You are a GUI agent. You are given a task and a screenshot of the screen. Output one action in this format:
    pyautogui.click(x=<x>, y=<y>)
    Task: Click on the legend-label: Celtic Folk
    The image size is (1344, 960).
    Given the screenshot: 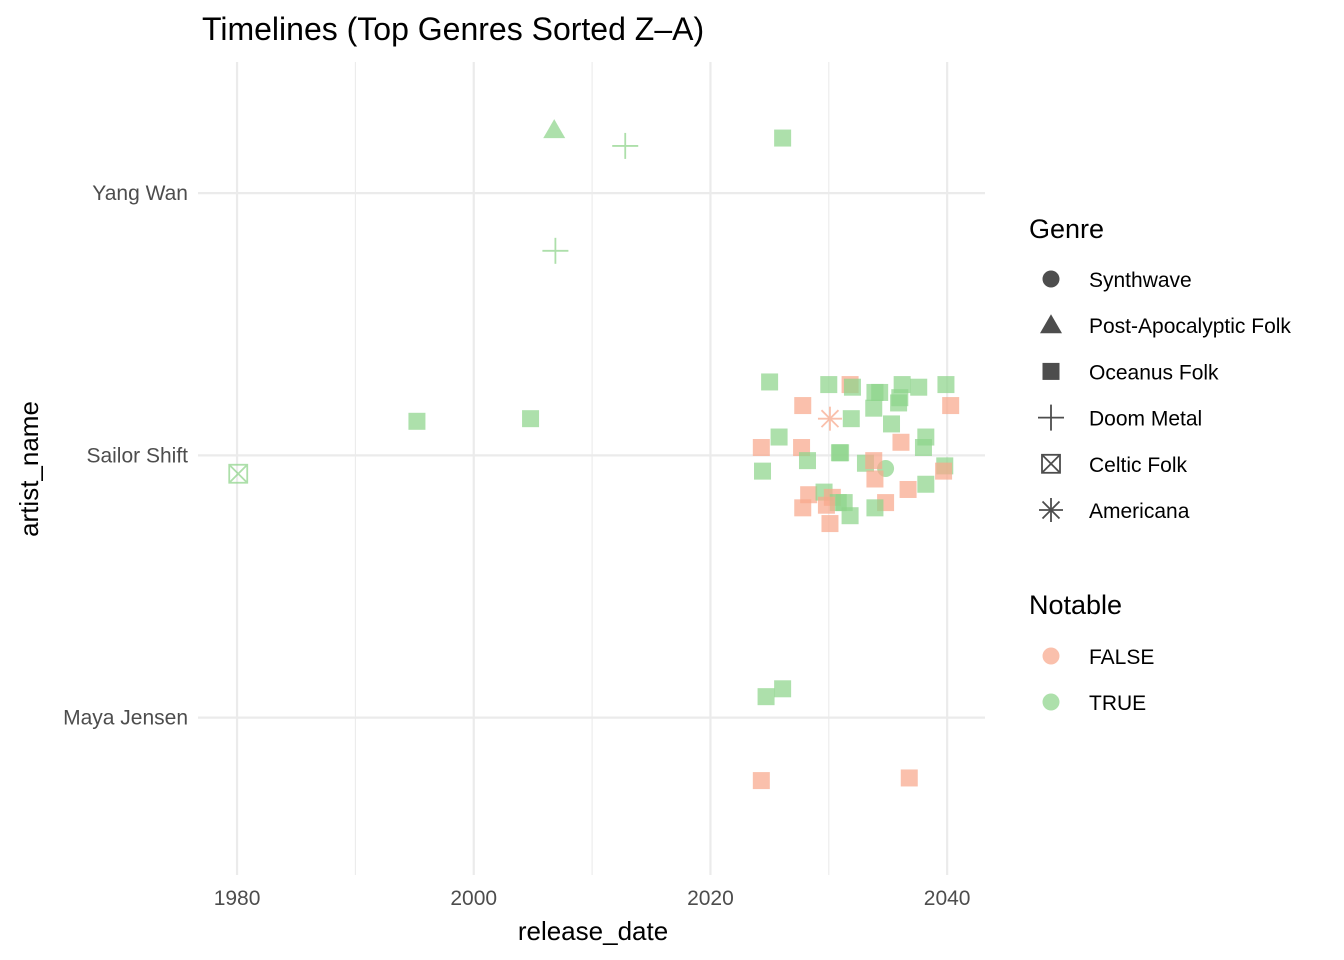 What is the action you would take?
    pyautogui.click(x=1138, y=465)
    